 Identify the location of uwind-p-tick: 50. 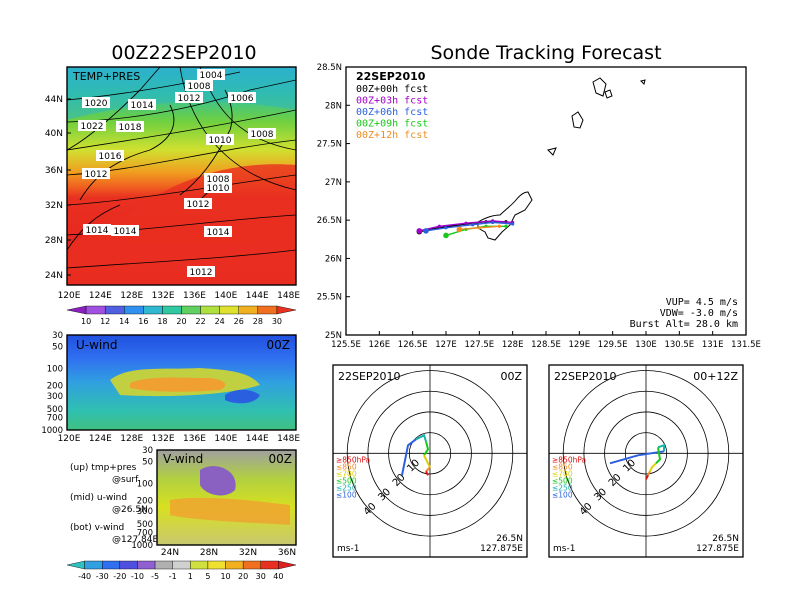
(57, 347).